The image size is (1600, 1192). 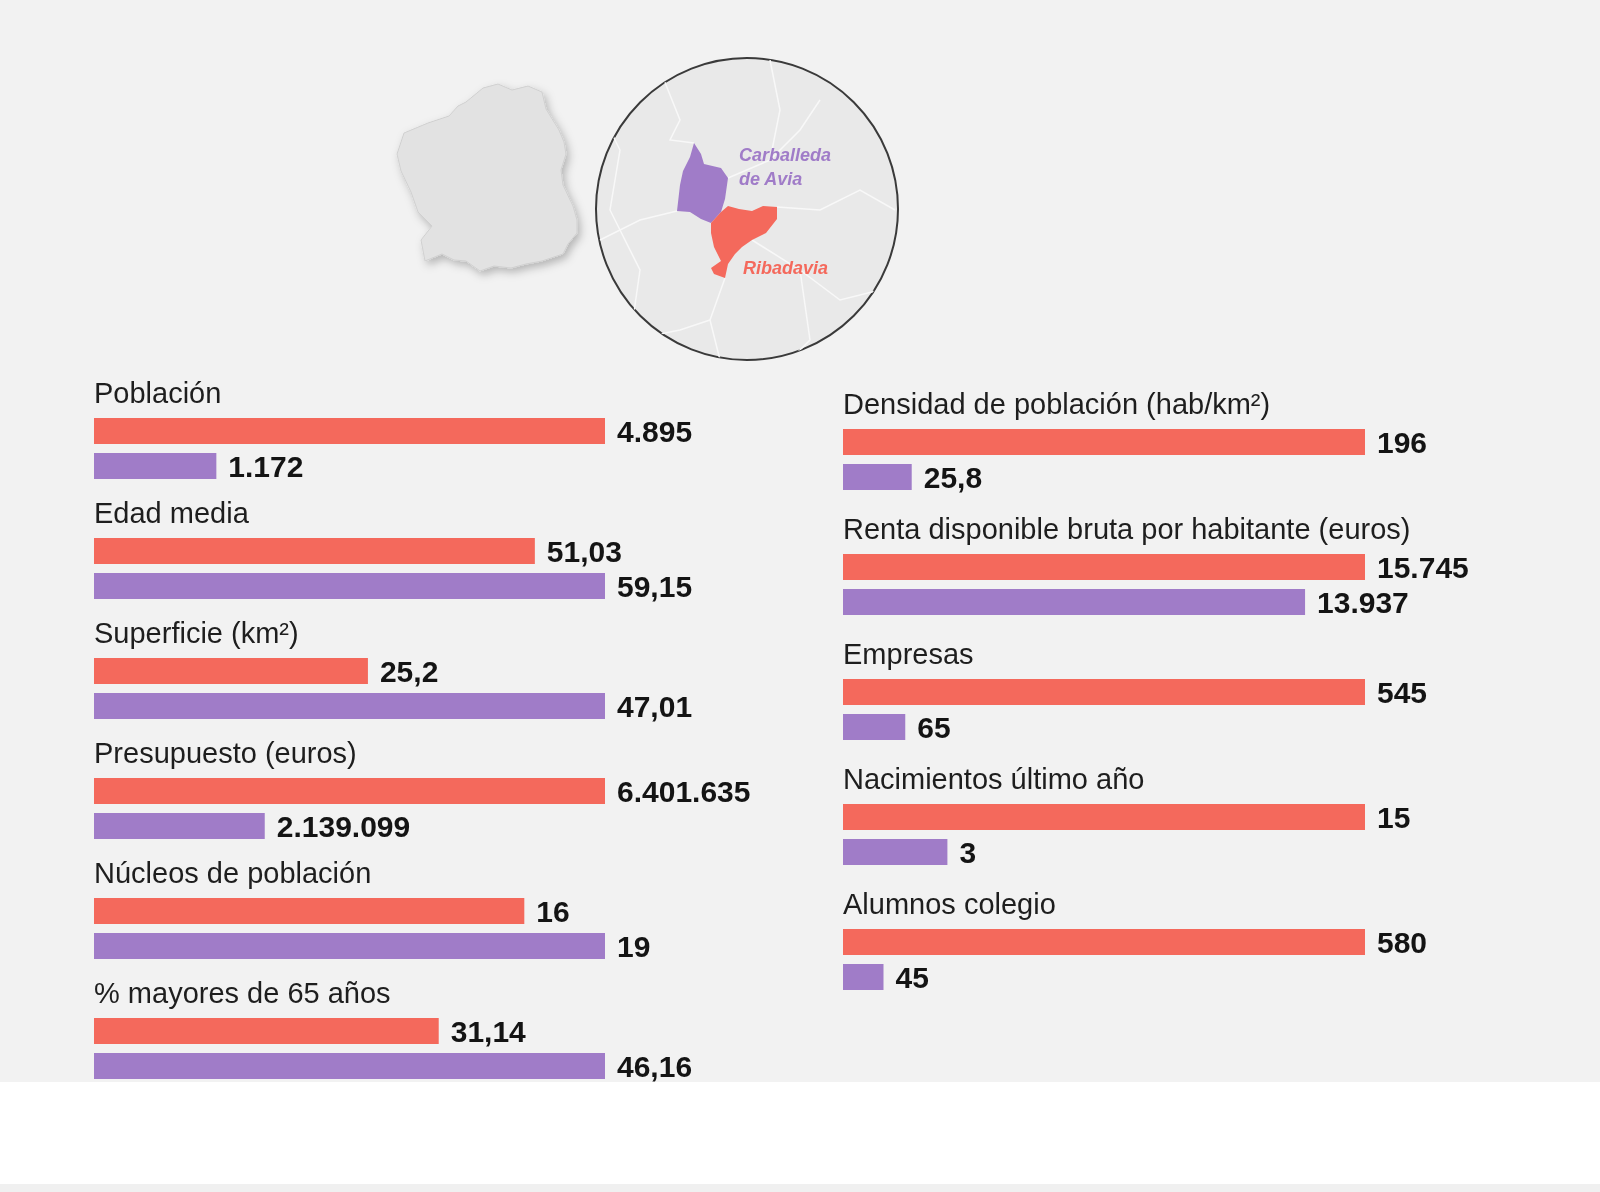 I want to click on data-label: 15, so click(x=1394, y=817).